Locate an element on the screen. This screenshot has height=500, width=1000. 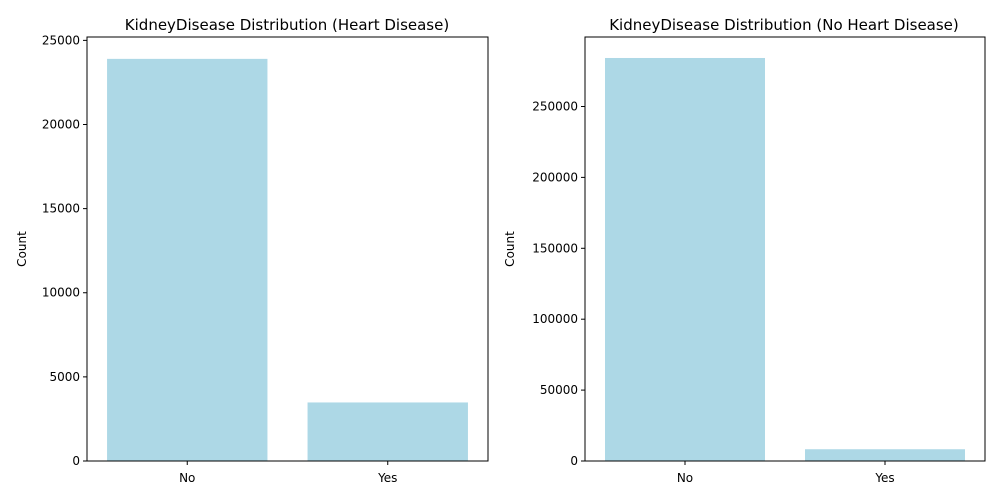
y-tick-label: 15000 is located at coordinates (61, 209).